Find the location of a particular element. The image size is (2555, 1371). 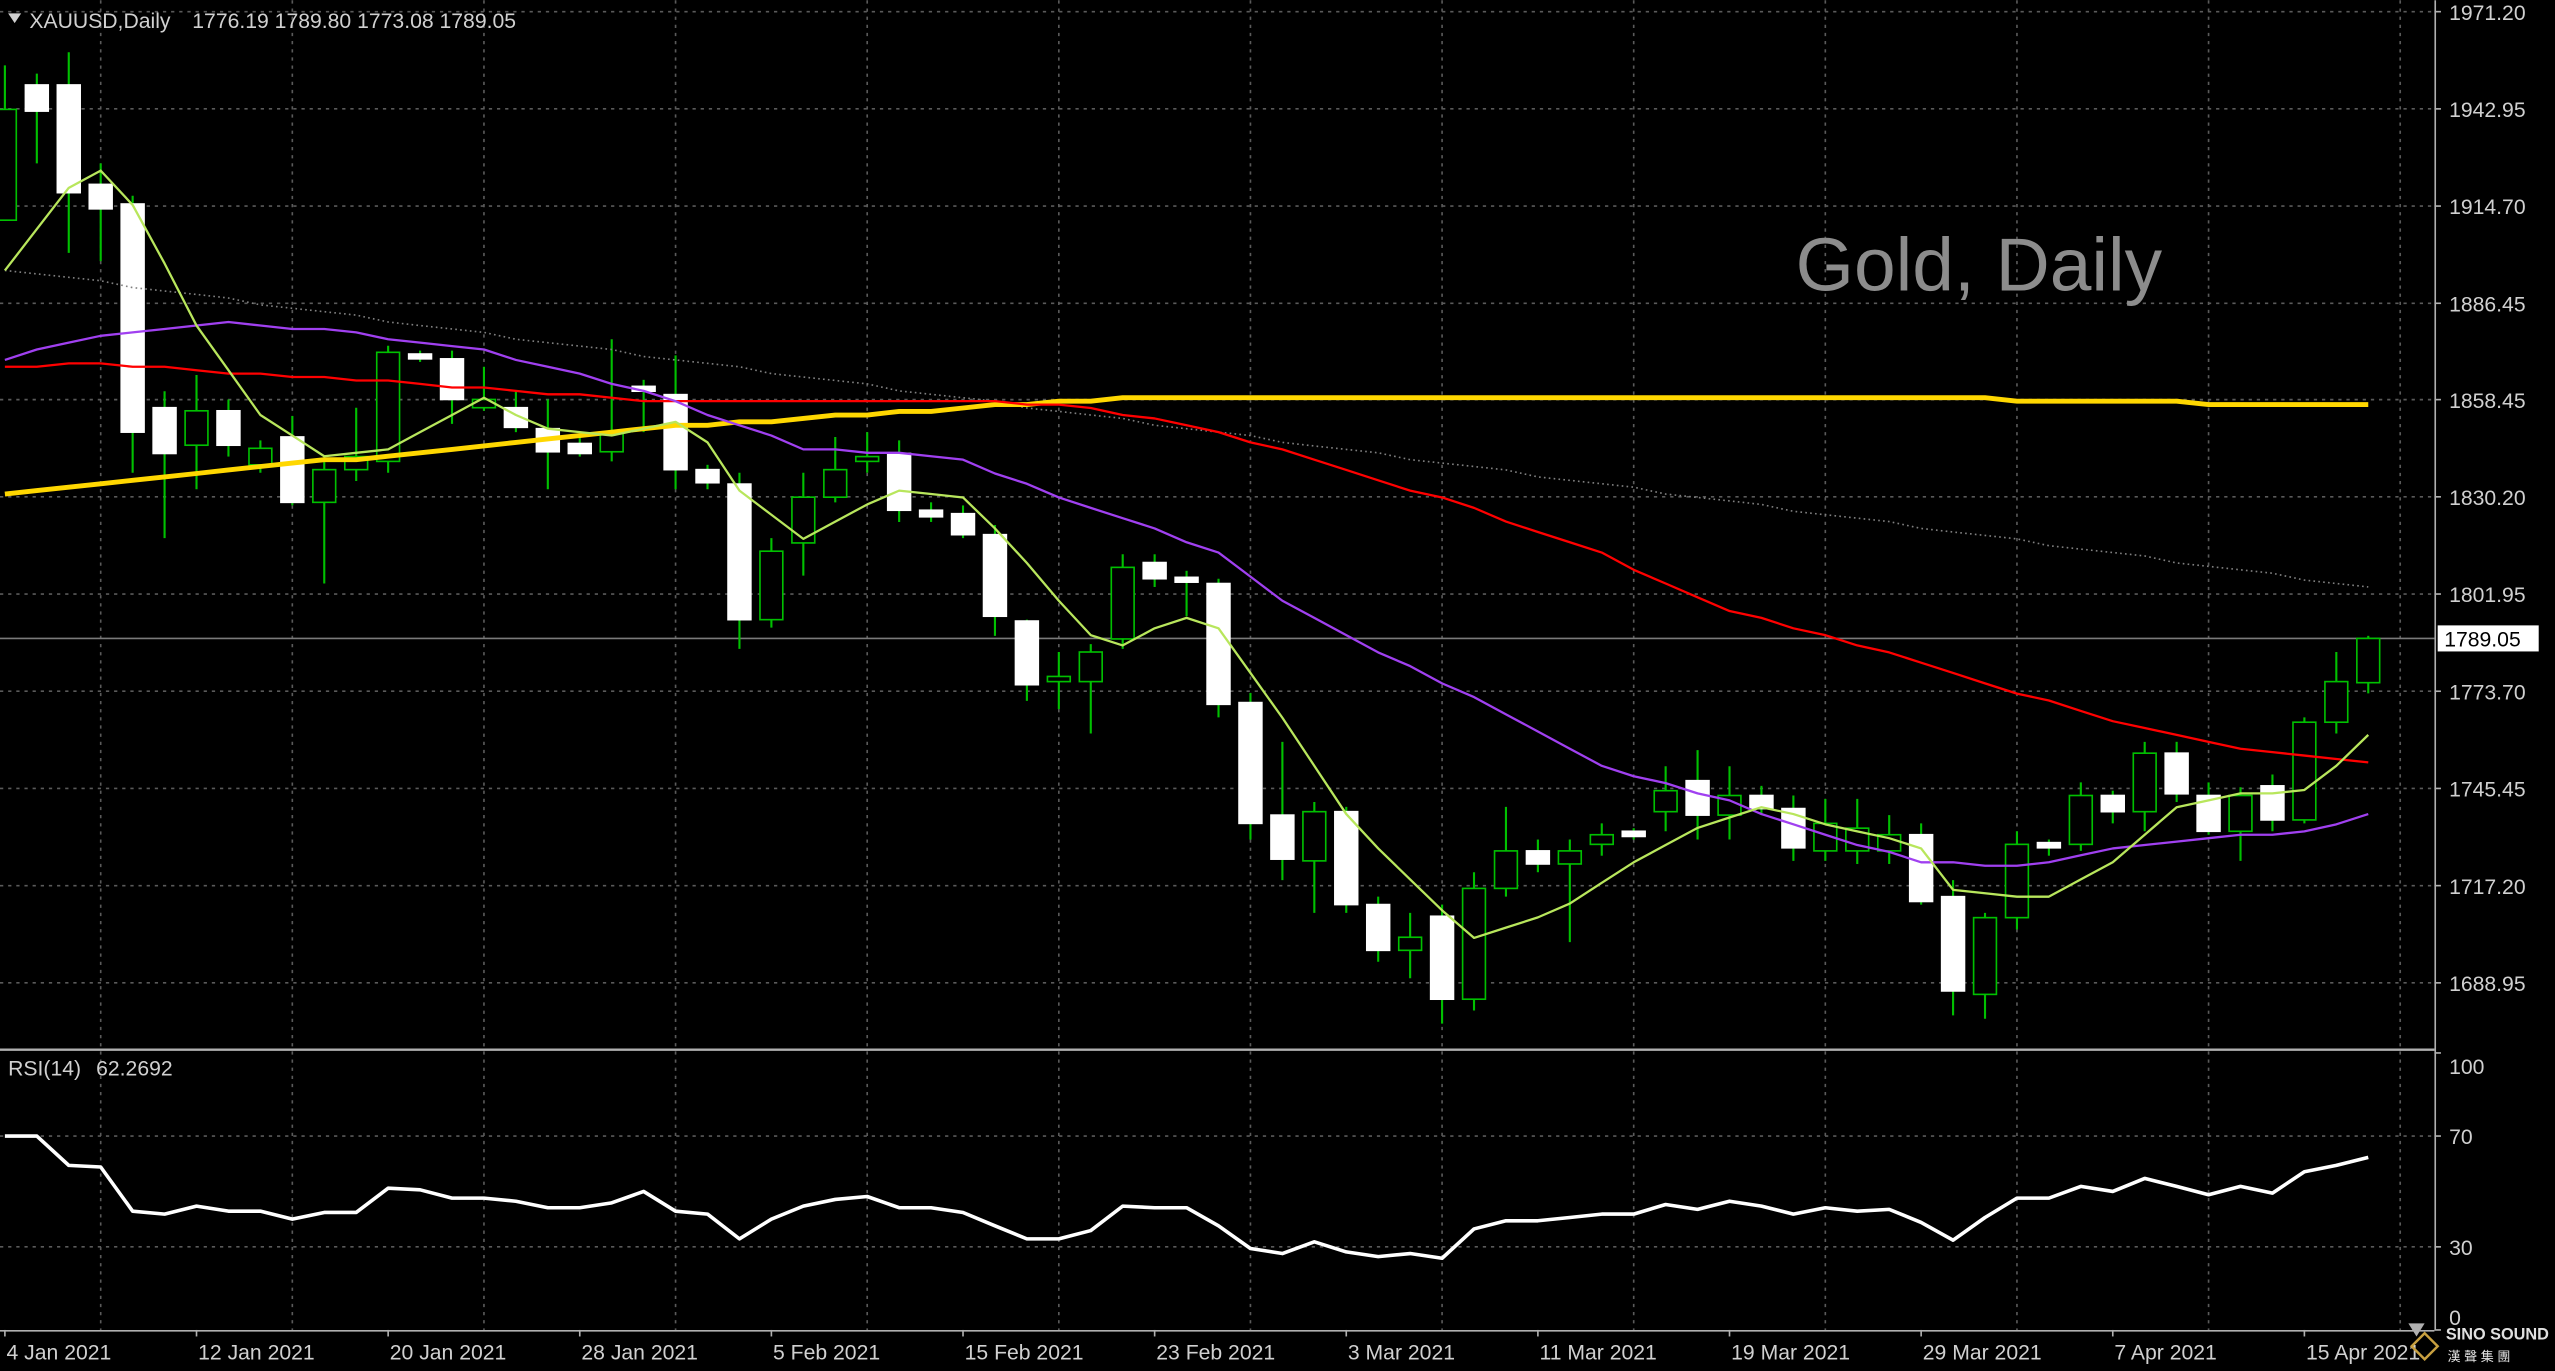

rsi-tick-label: 70 is located at coordinates (2461, 1137).